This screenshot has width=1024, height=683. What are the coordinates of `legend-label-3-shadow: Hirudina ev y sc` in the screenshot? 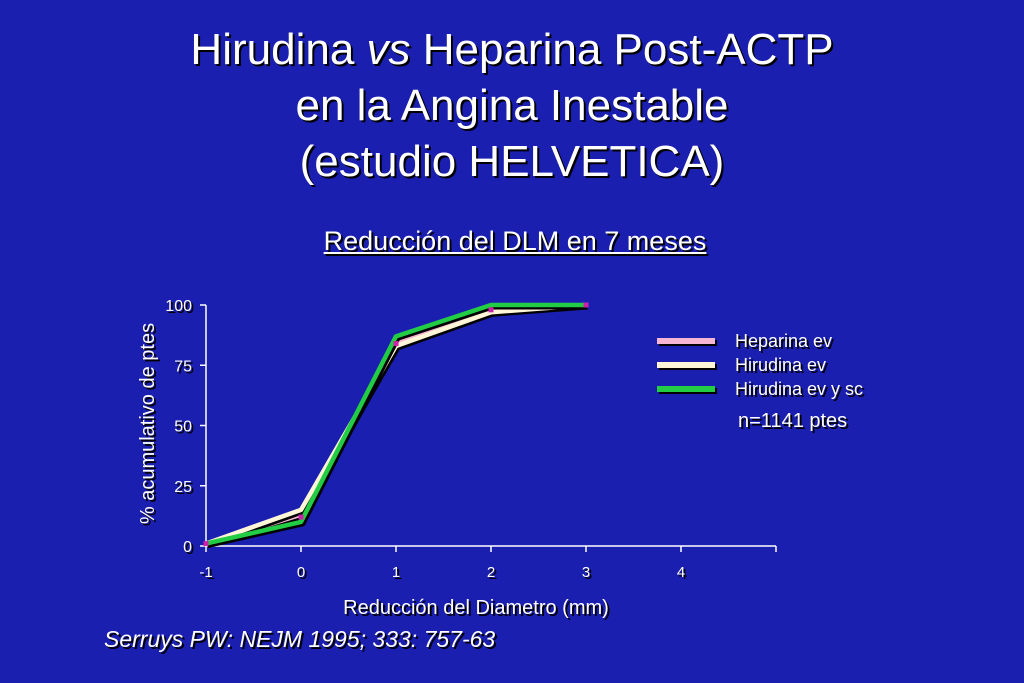 It's located at (801, 391).